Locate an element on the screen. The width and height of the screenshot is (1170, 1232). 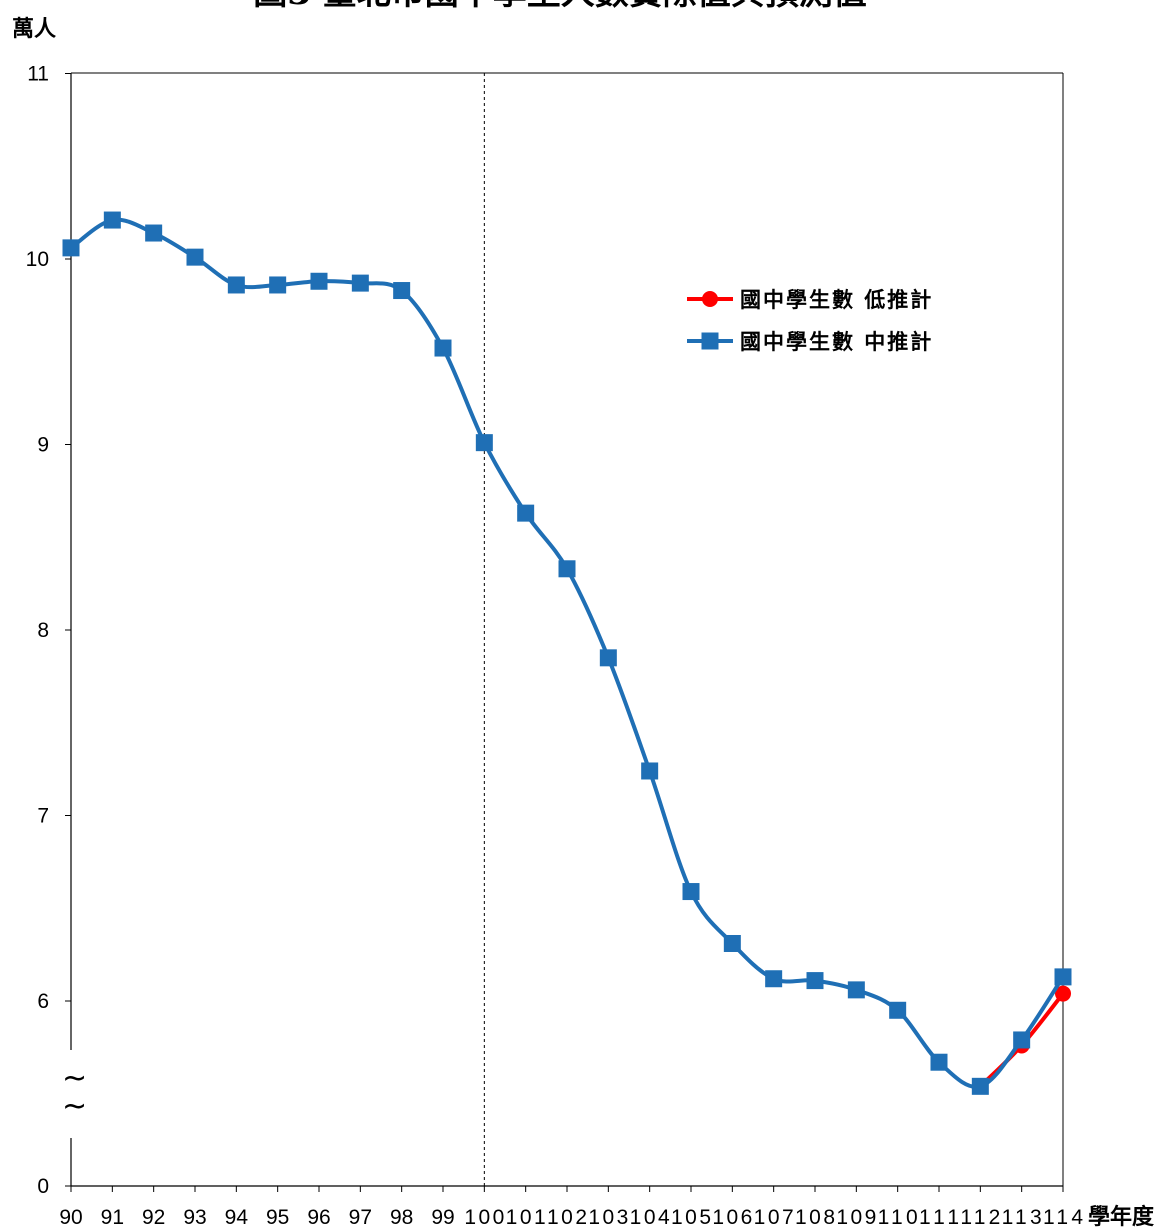
x-tick-label: 102 is located at coordinates (567, 1217).